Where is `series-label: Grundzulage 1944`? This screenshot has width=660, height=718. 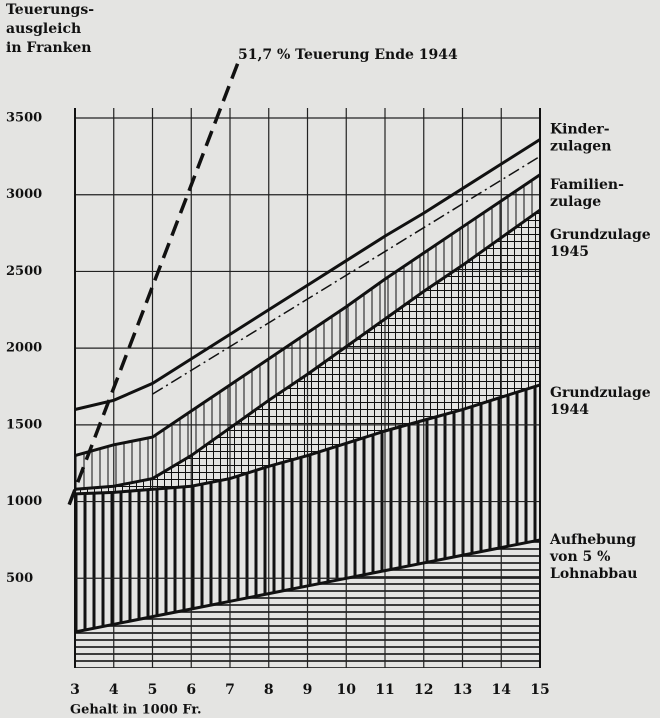
series-label: Grundzulage 1944 is located at coordinates (600, 401).